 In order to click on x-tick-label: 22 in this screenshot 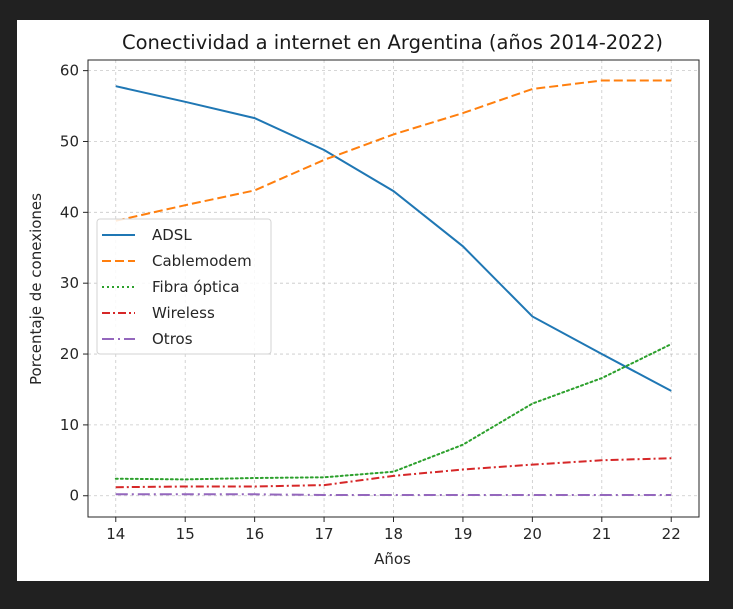, I will do `click(671, 534)`.